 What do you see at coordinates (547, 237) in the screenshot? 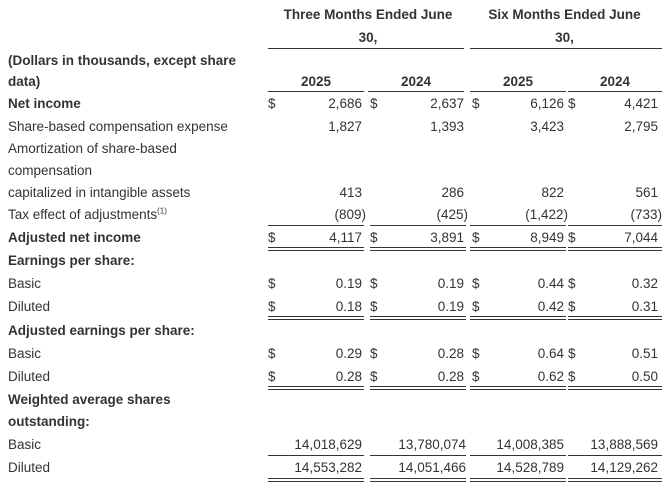
I see `cell-value: 8,949` at bounding box center [547, 237].